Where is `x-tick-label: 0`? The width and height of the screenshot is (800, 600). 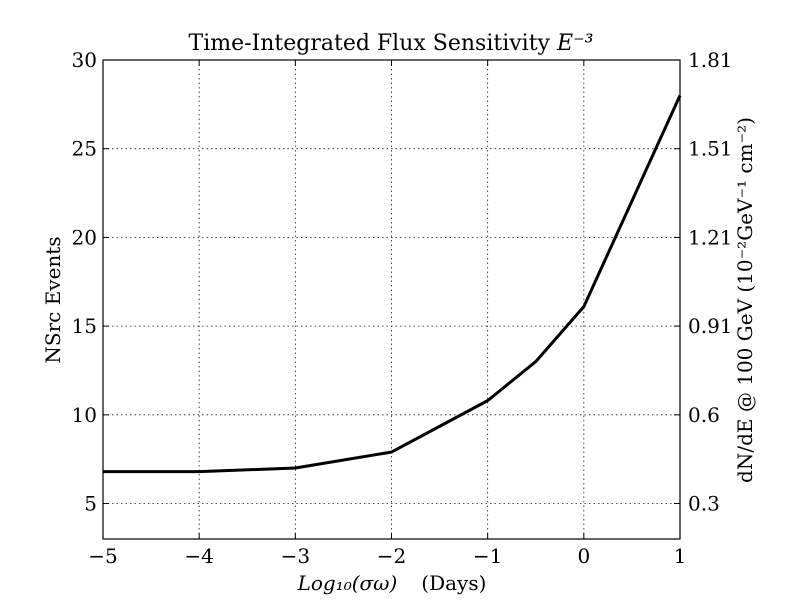 x-tick-label: 0 is located at coordinates (583, 556).